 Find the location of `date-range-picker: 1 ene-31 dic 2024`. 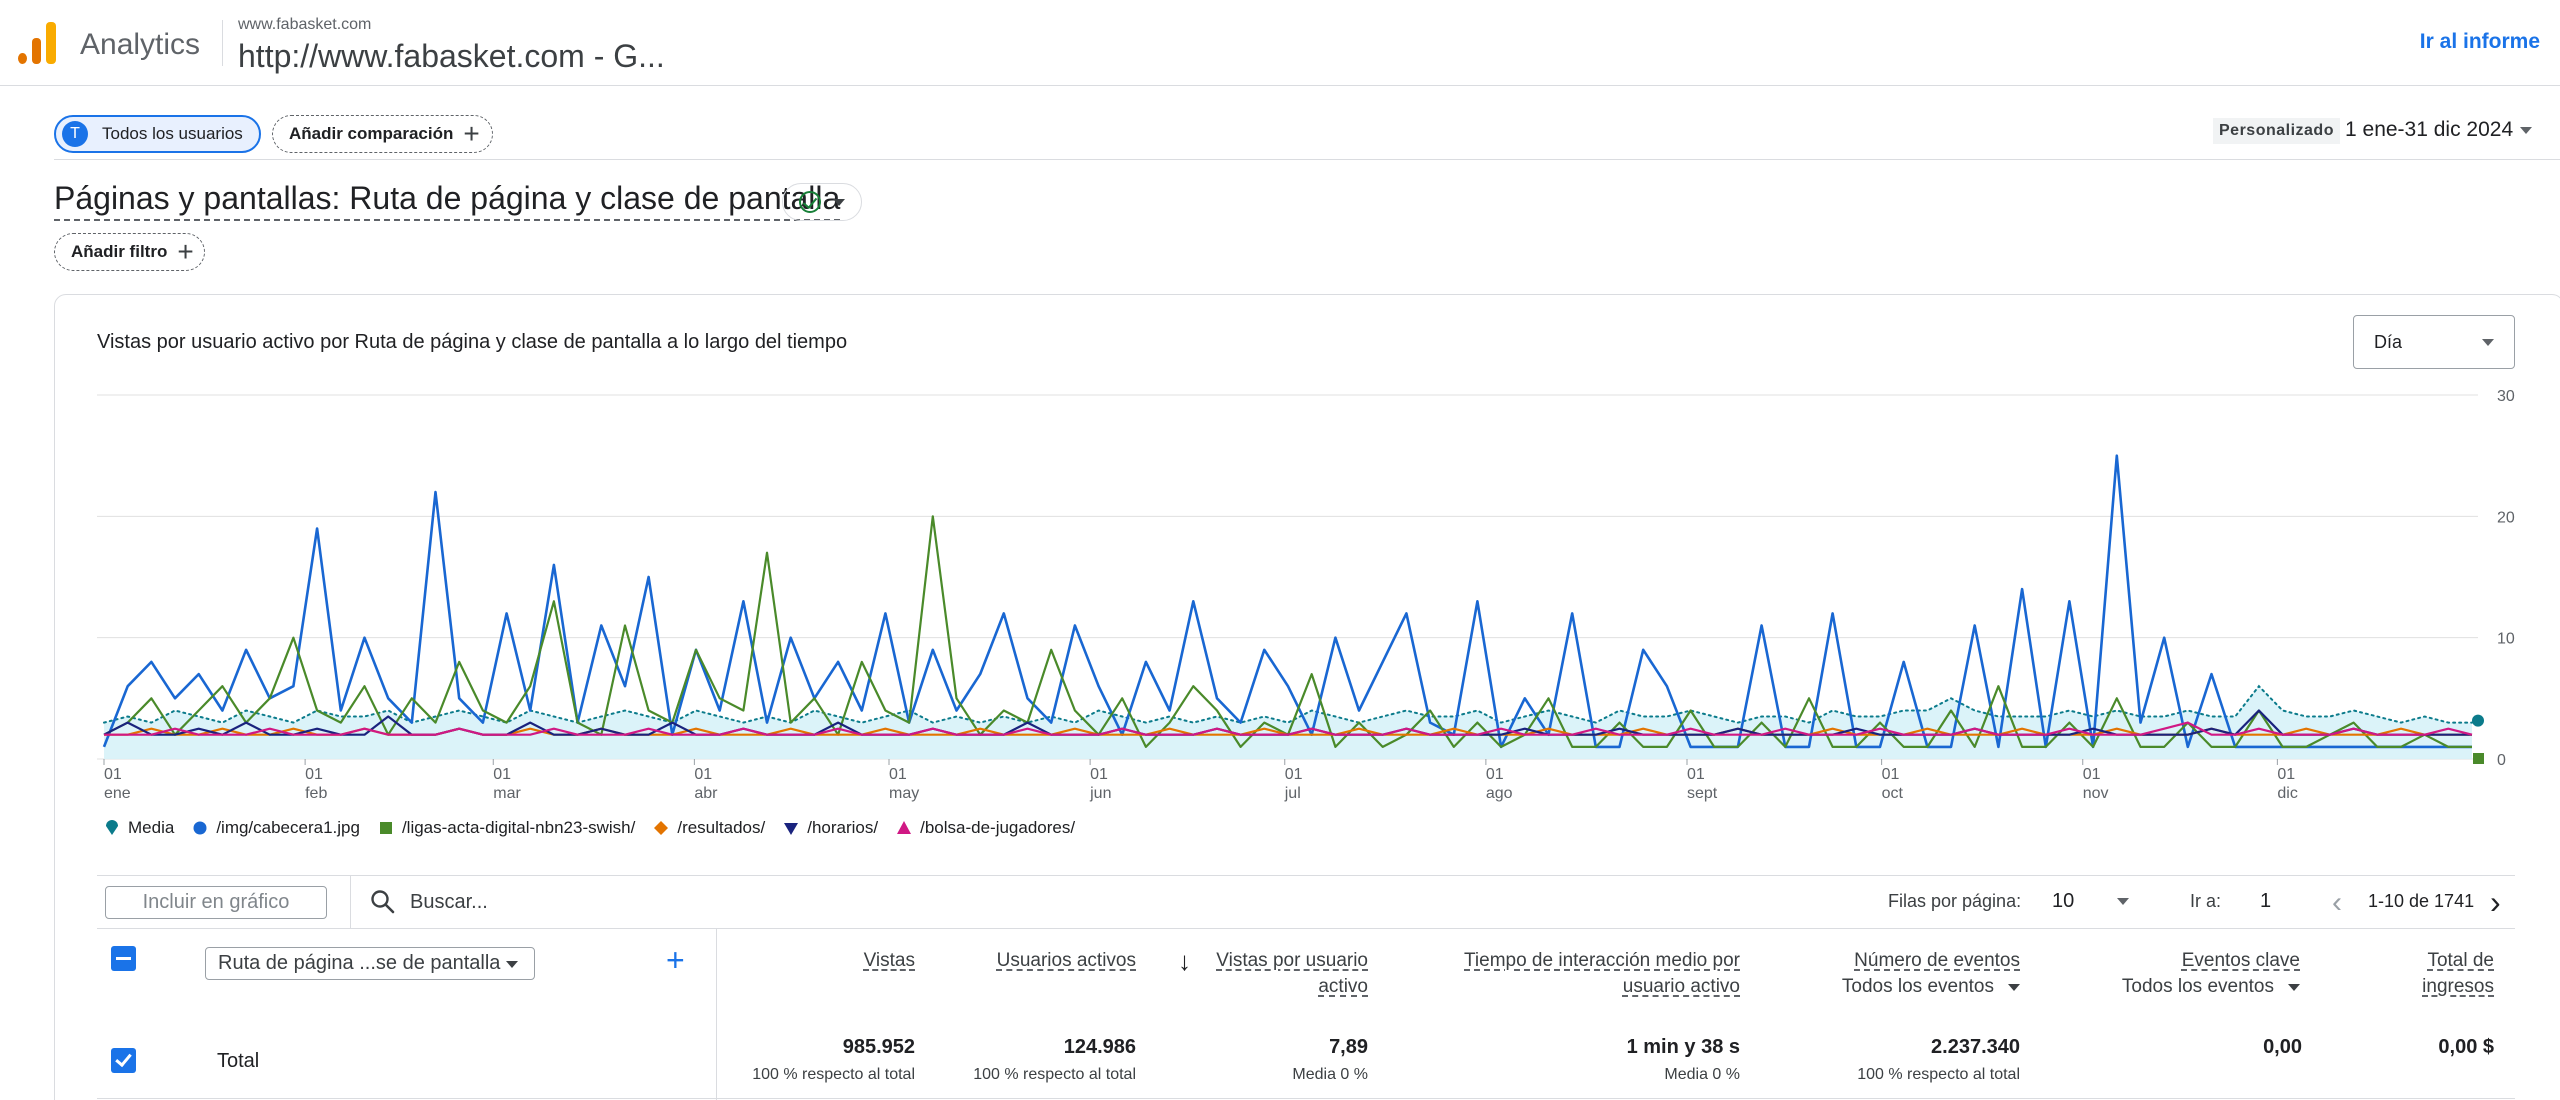

date-range-picker: 1 ene-31 dic 2024 is located at coordinates (2429, 129).